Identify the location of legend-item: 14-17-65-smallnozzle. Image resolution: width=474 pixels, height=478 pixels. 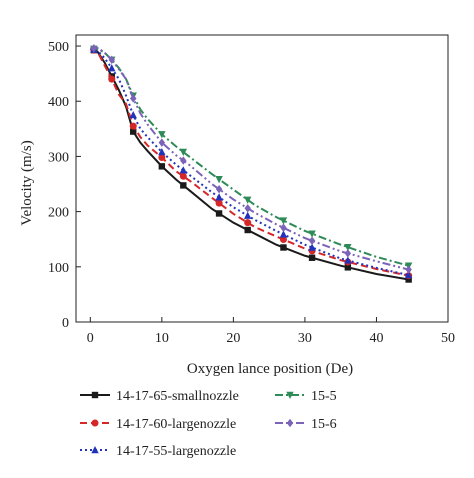
(159, 396).